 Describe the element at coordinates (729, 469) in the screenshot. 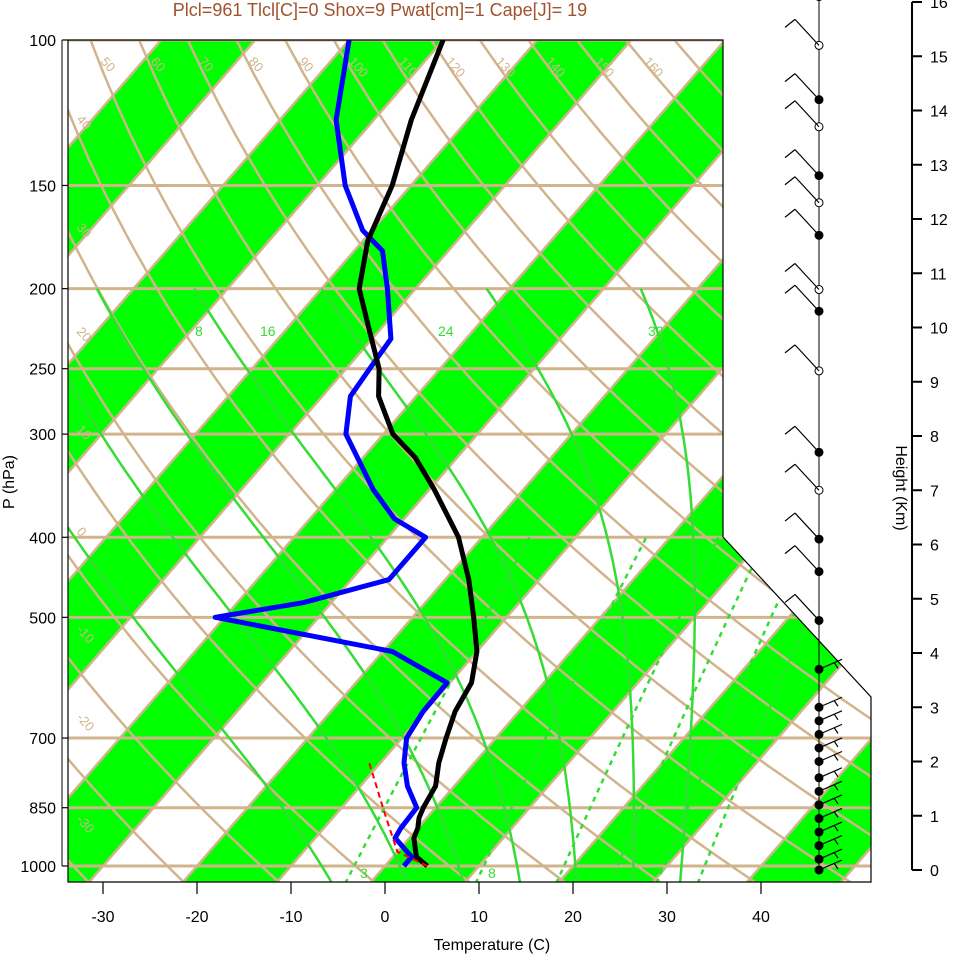

I see `isotherm-label: 0` at that location.